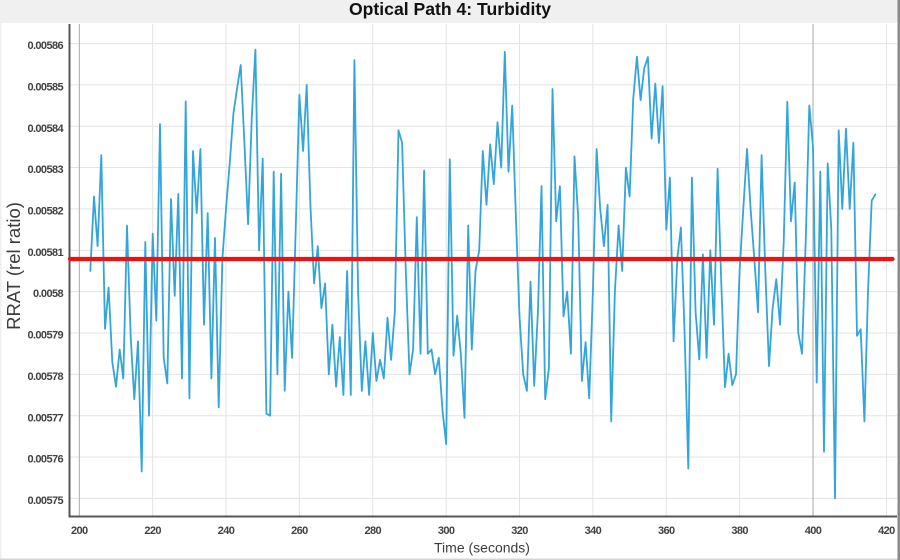  I want to click on svg-text: 0.00576, so click(45, 460).